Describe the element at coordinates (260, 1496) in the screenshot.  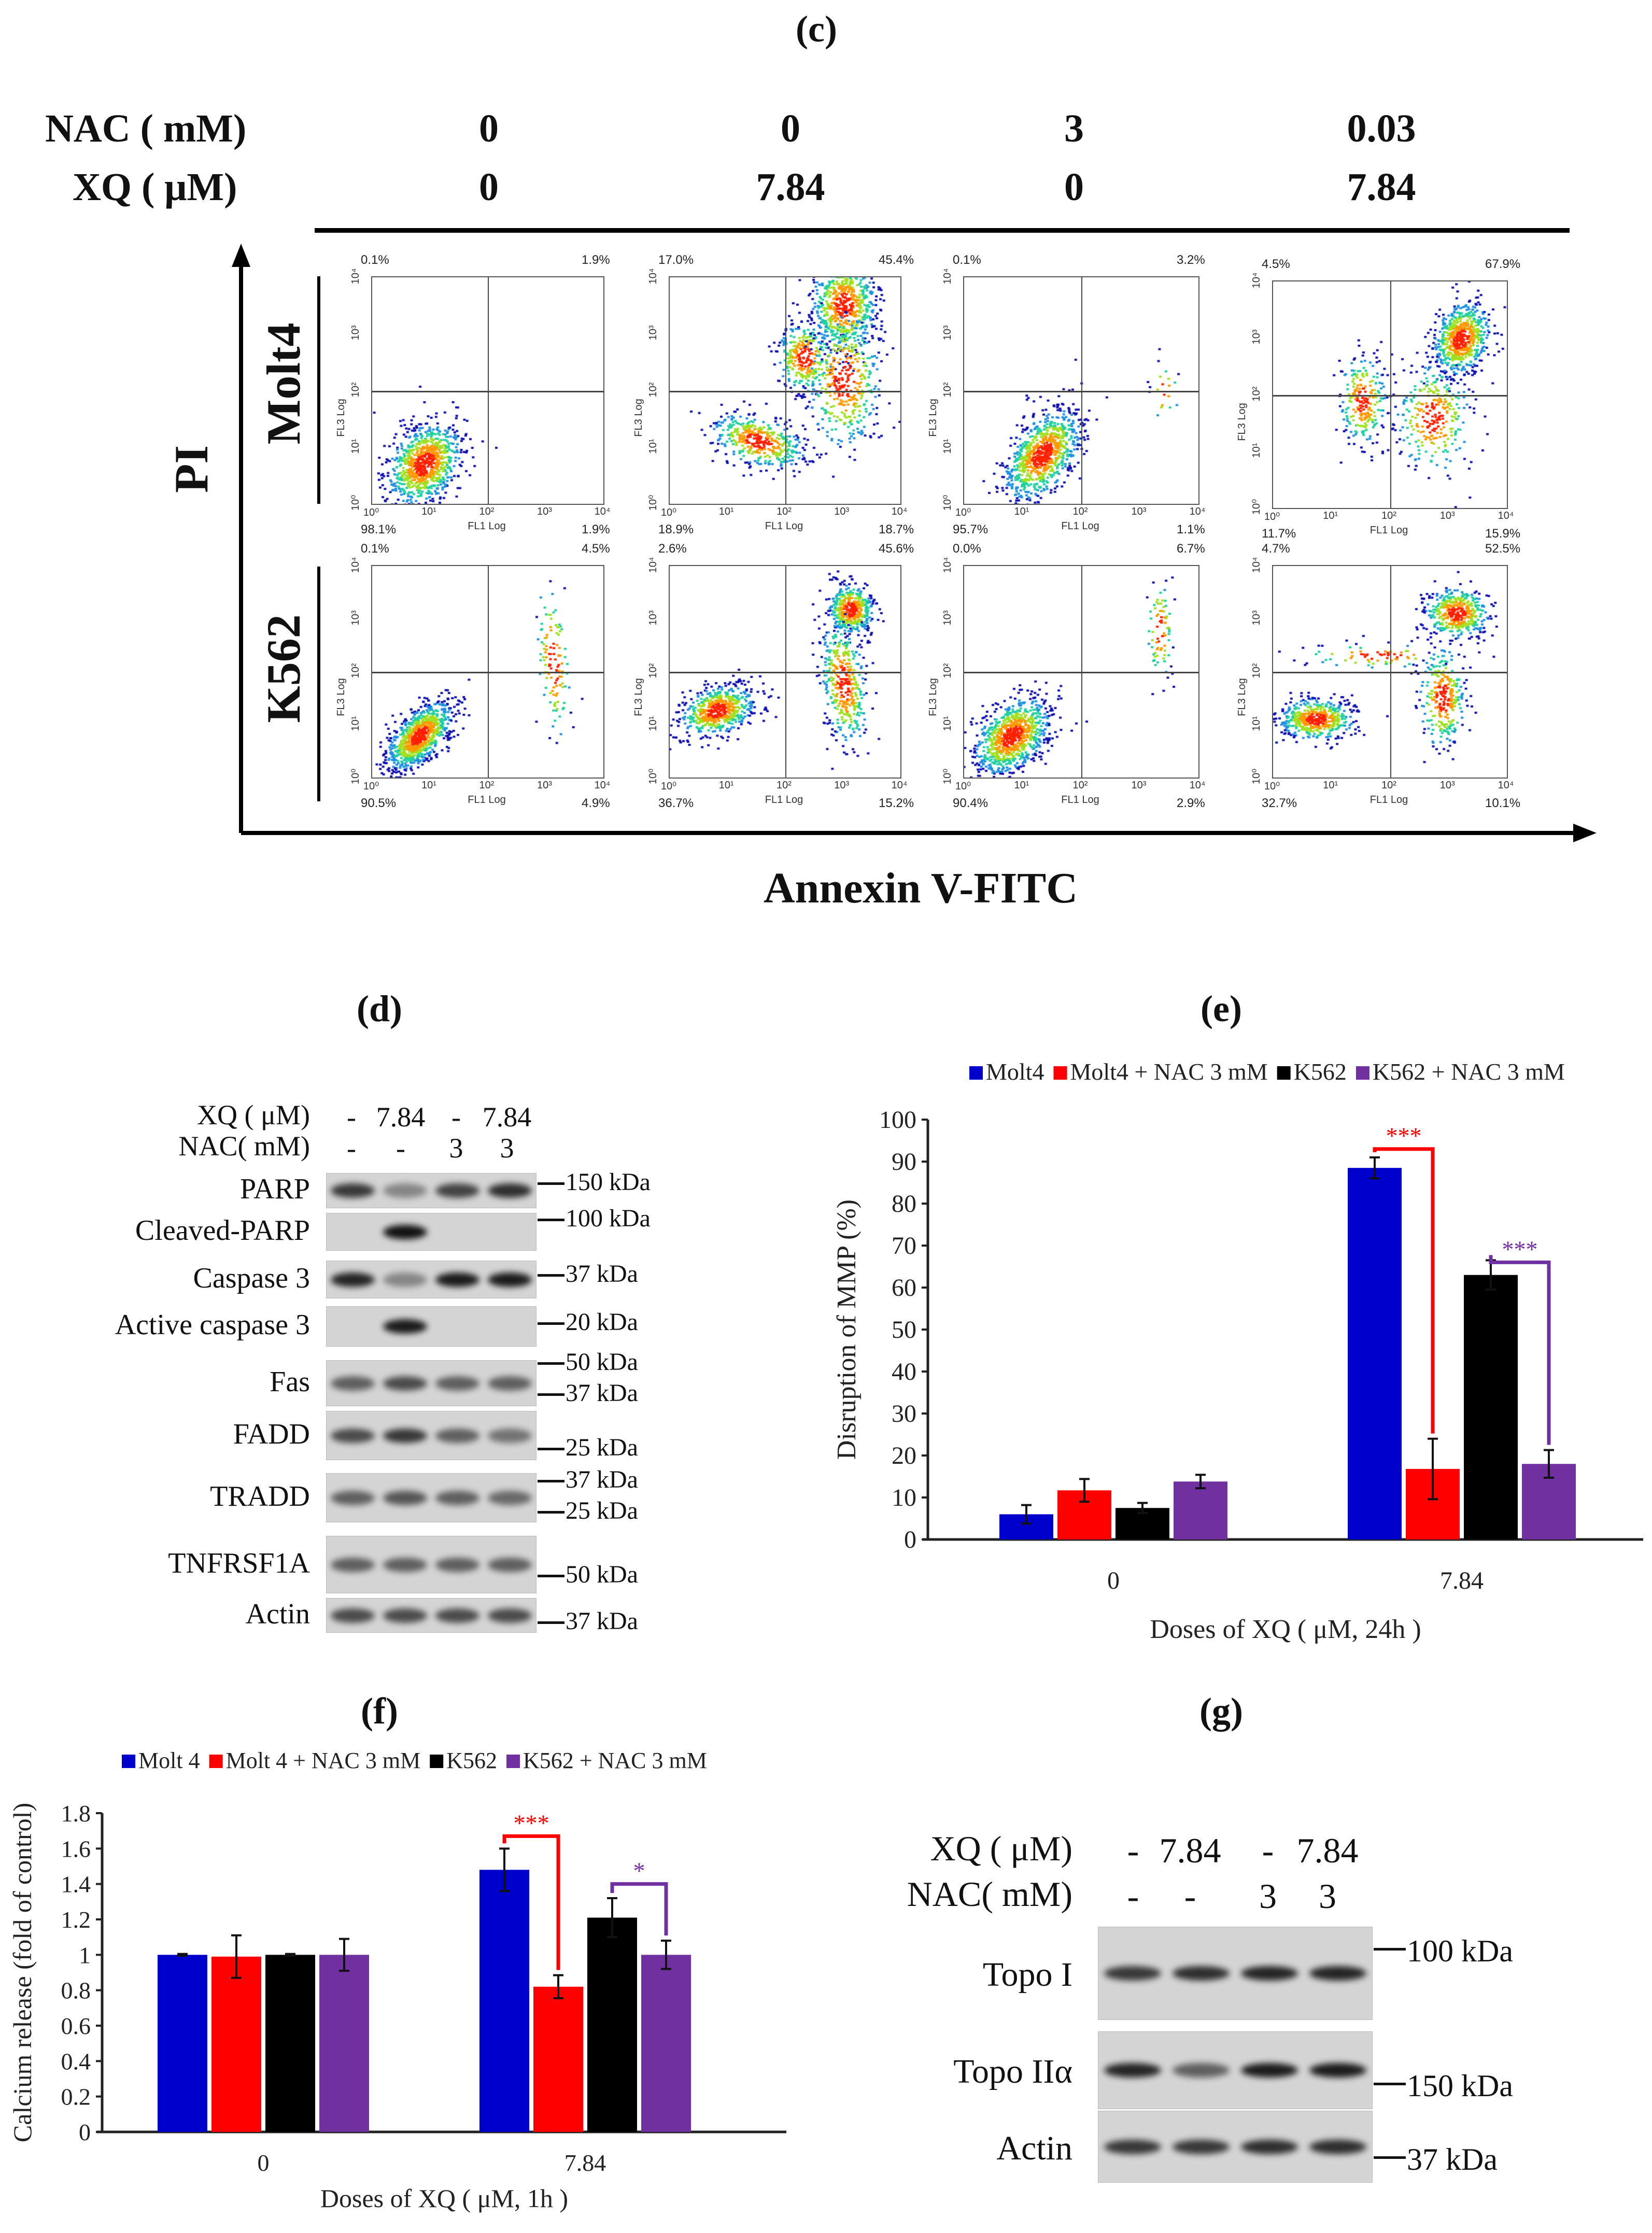
I see `blot-label: TRADD` at that location.